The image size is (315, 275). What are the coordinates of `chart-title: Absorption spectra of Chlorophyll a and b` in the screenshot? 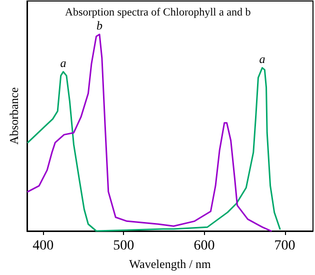 It's located at (158, 12).